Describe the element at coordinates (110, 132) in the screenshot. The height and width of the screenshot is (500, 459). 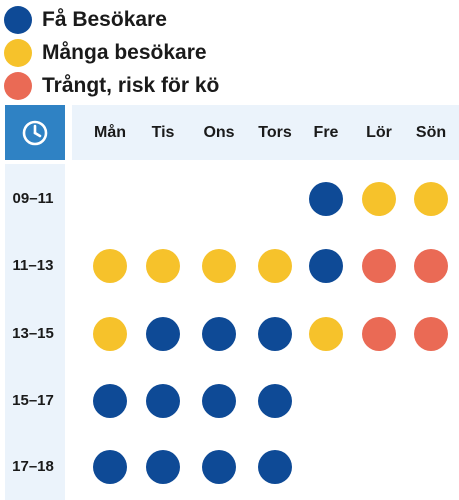
I see `day-label: Mån` at that location.